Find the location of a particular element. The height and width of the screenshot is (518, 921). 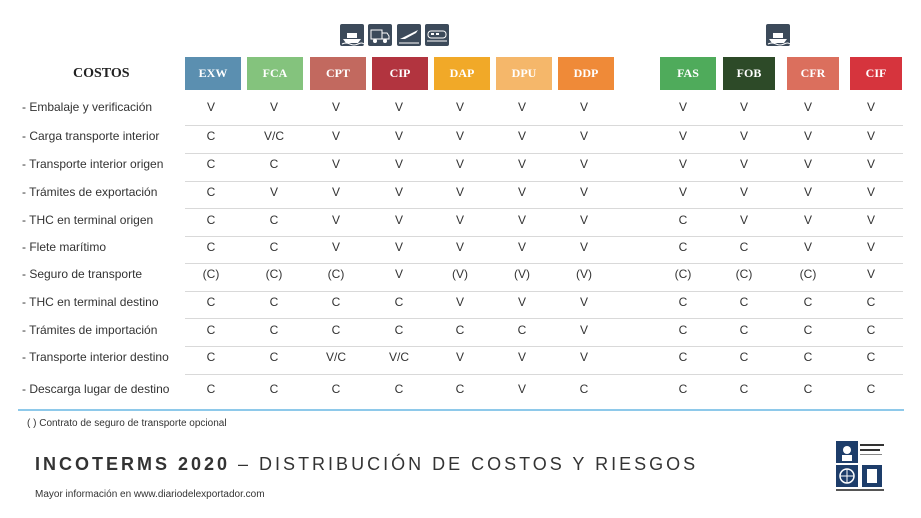

row-label: - Carga transporte interior is located at coordinates (91, 136).